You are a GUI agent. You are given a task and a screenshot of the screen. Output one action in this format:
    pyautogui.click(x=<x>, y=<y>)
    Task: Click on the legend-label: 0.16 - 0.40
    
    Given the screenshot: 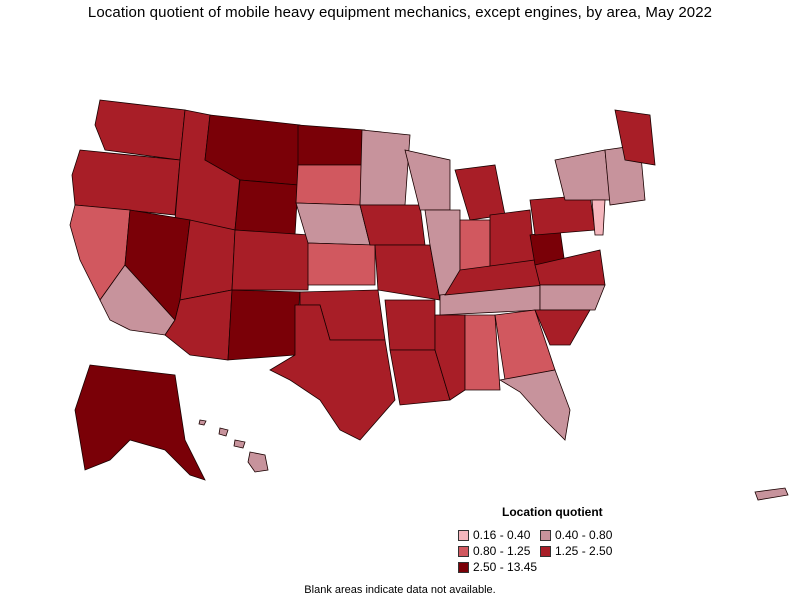 What is the action you would take?
    pyautogui.click(x=502, y=535)
    